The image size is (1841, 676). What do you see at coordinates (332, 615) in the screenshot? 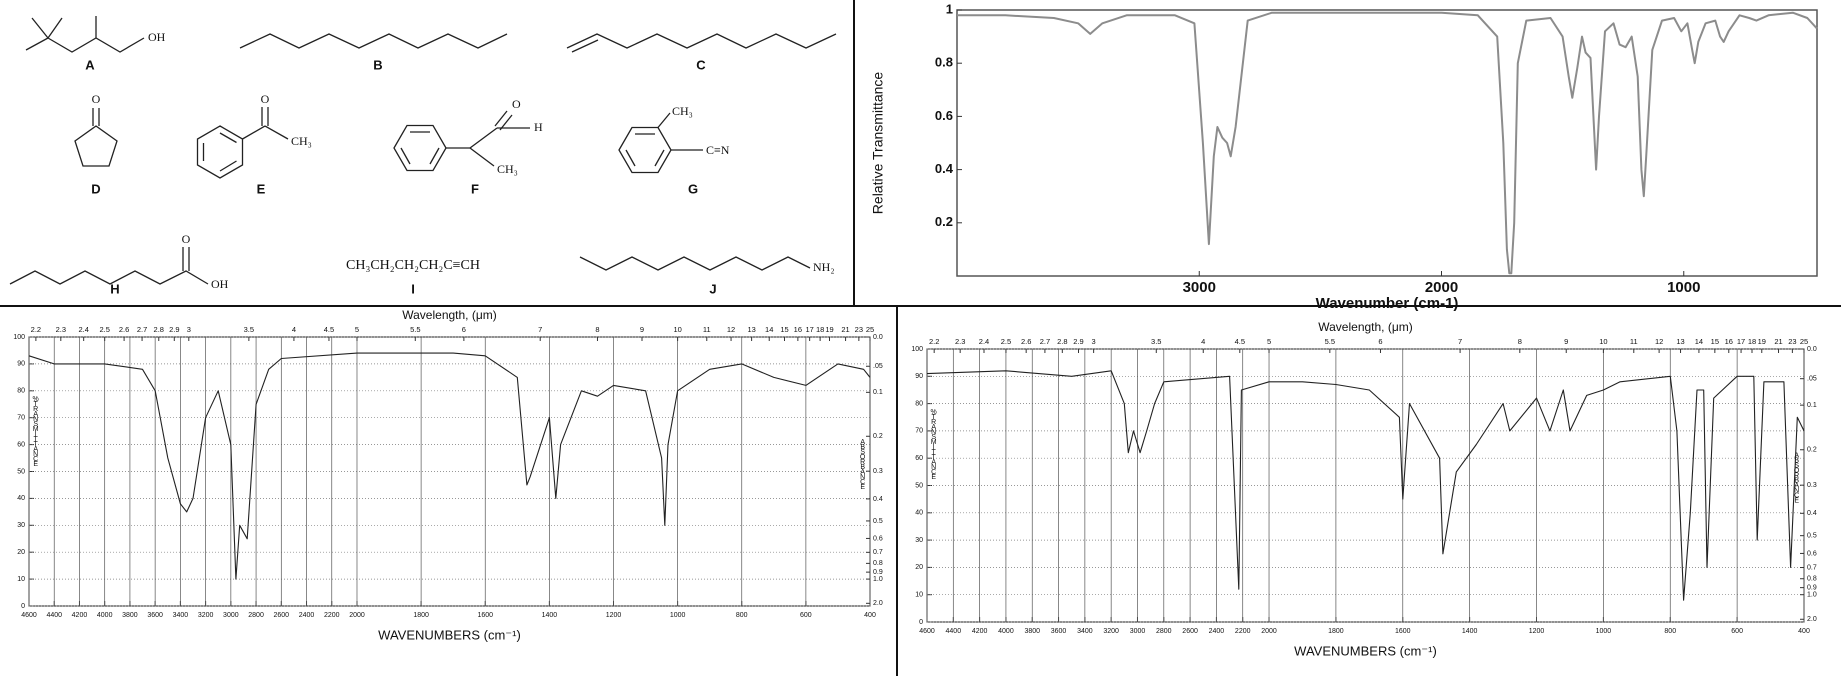
I see `x-tick-label: 2200` at bounding box center [332, 615].